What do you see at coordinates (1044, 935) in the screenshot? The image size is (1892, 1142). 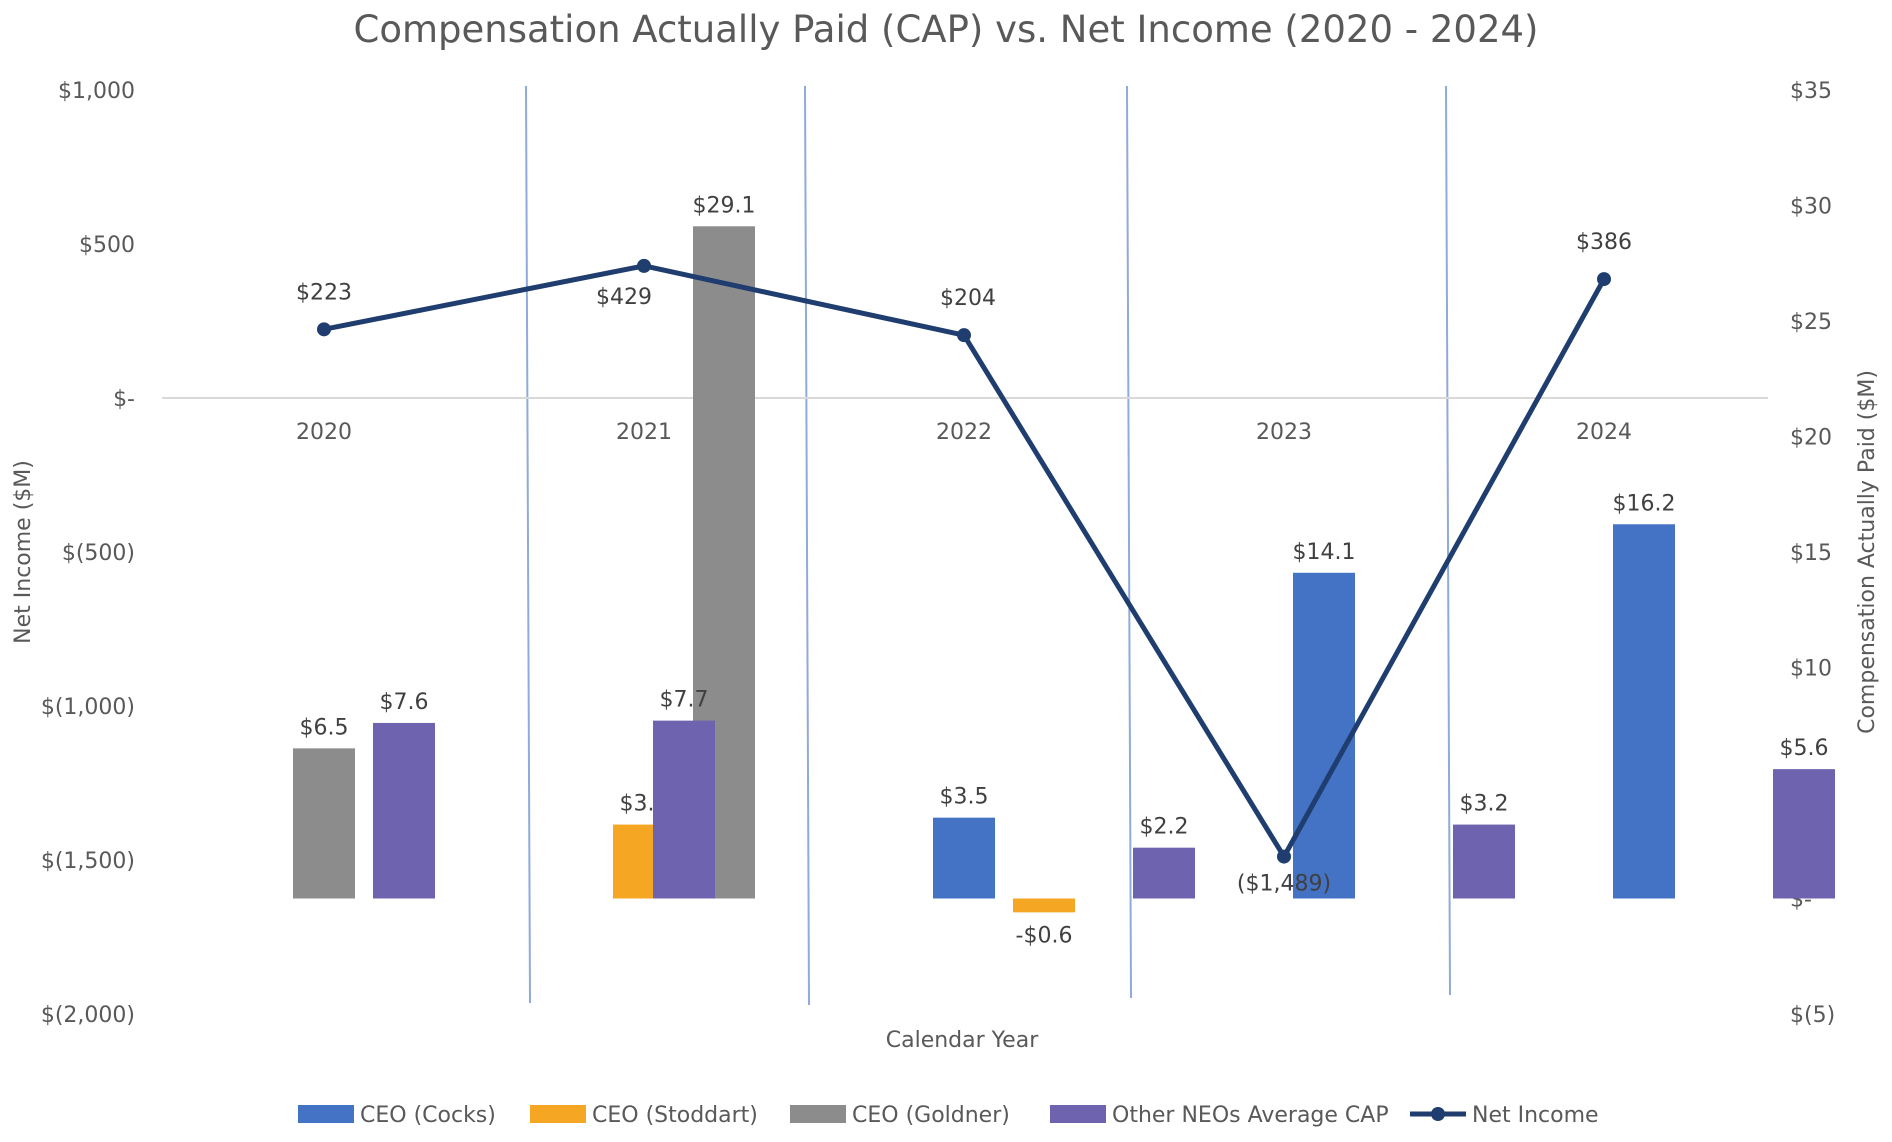 I see `bar-data-label: -$0.6` at bounding box center [1044, 935].